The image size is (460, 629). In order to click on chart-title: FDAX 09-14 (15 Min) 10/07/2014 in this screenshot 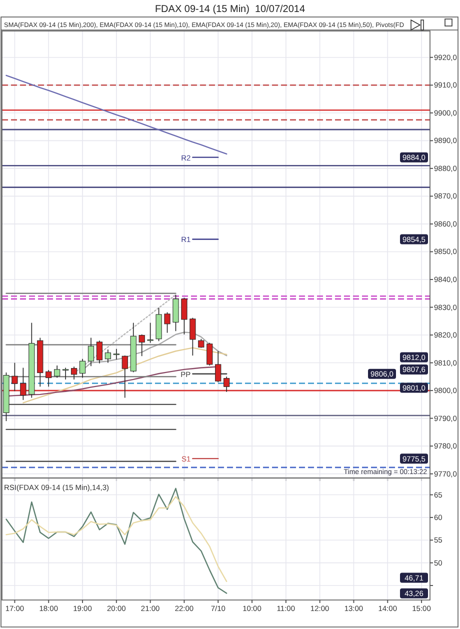, I will do `click(230, 9)`.